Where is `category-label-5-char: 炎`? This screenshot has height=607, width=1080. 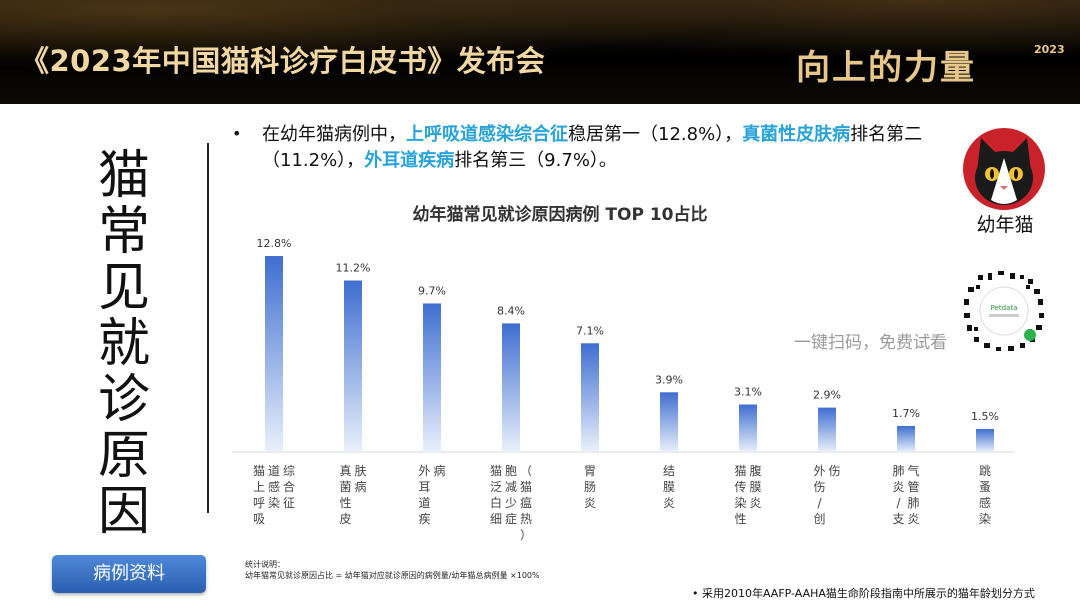
category-label-5-char: 炎 is located at coordinates (590, 503).